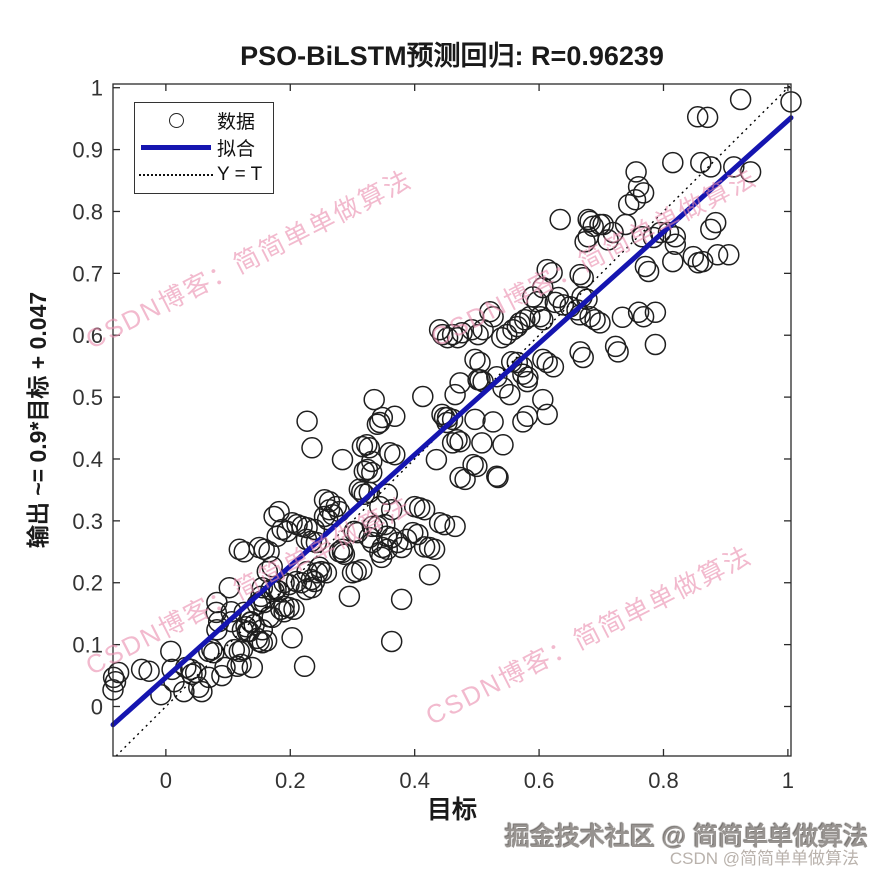 This screenshot has width=875, height=875. Describe the element at coordinates (176, 148) in the screenshot. I see `fit-line-icon` at that location.